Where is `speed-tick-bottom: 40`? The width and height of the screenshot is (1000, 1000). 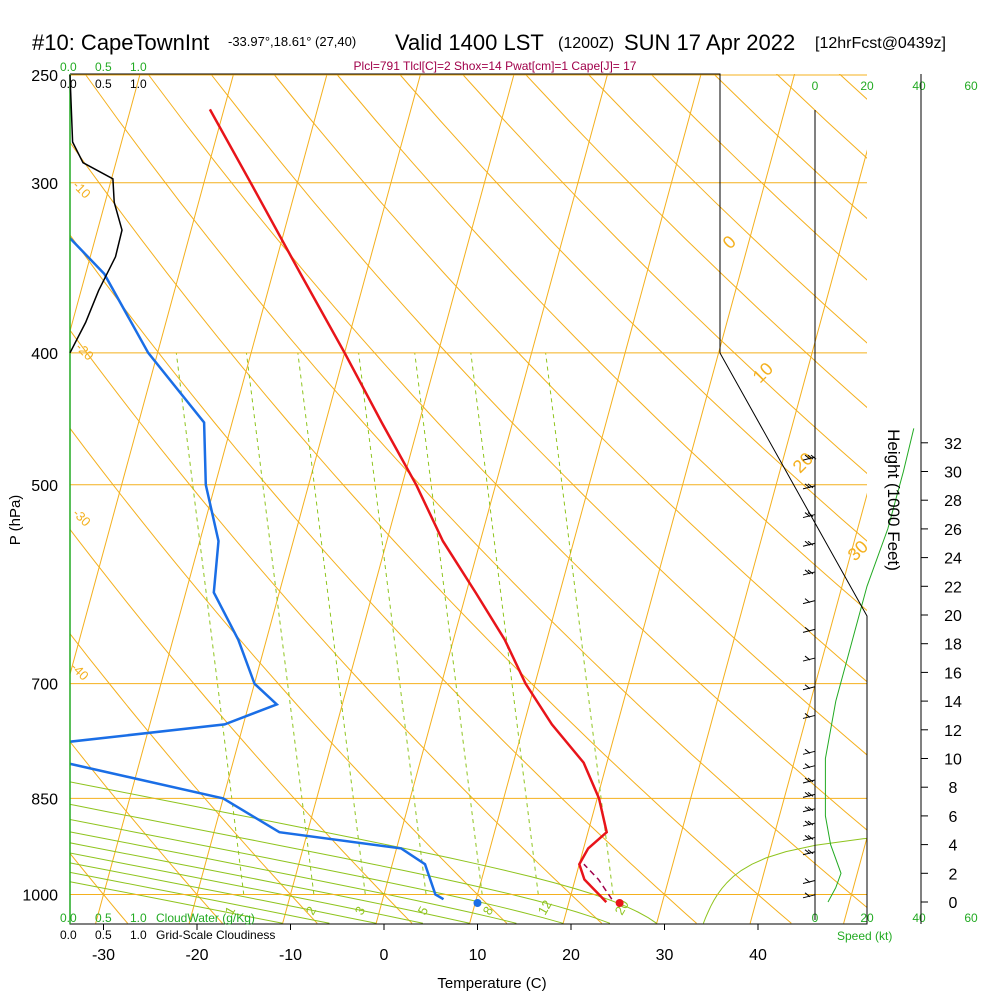 speed-tick-bottom: 40 is located at coordinates (919, 918).